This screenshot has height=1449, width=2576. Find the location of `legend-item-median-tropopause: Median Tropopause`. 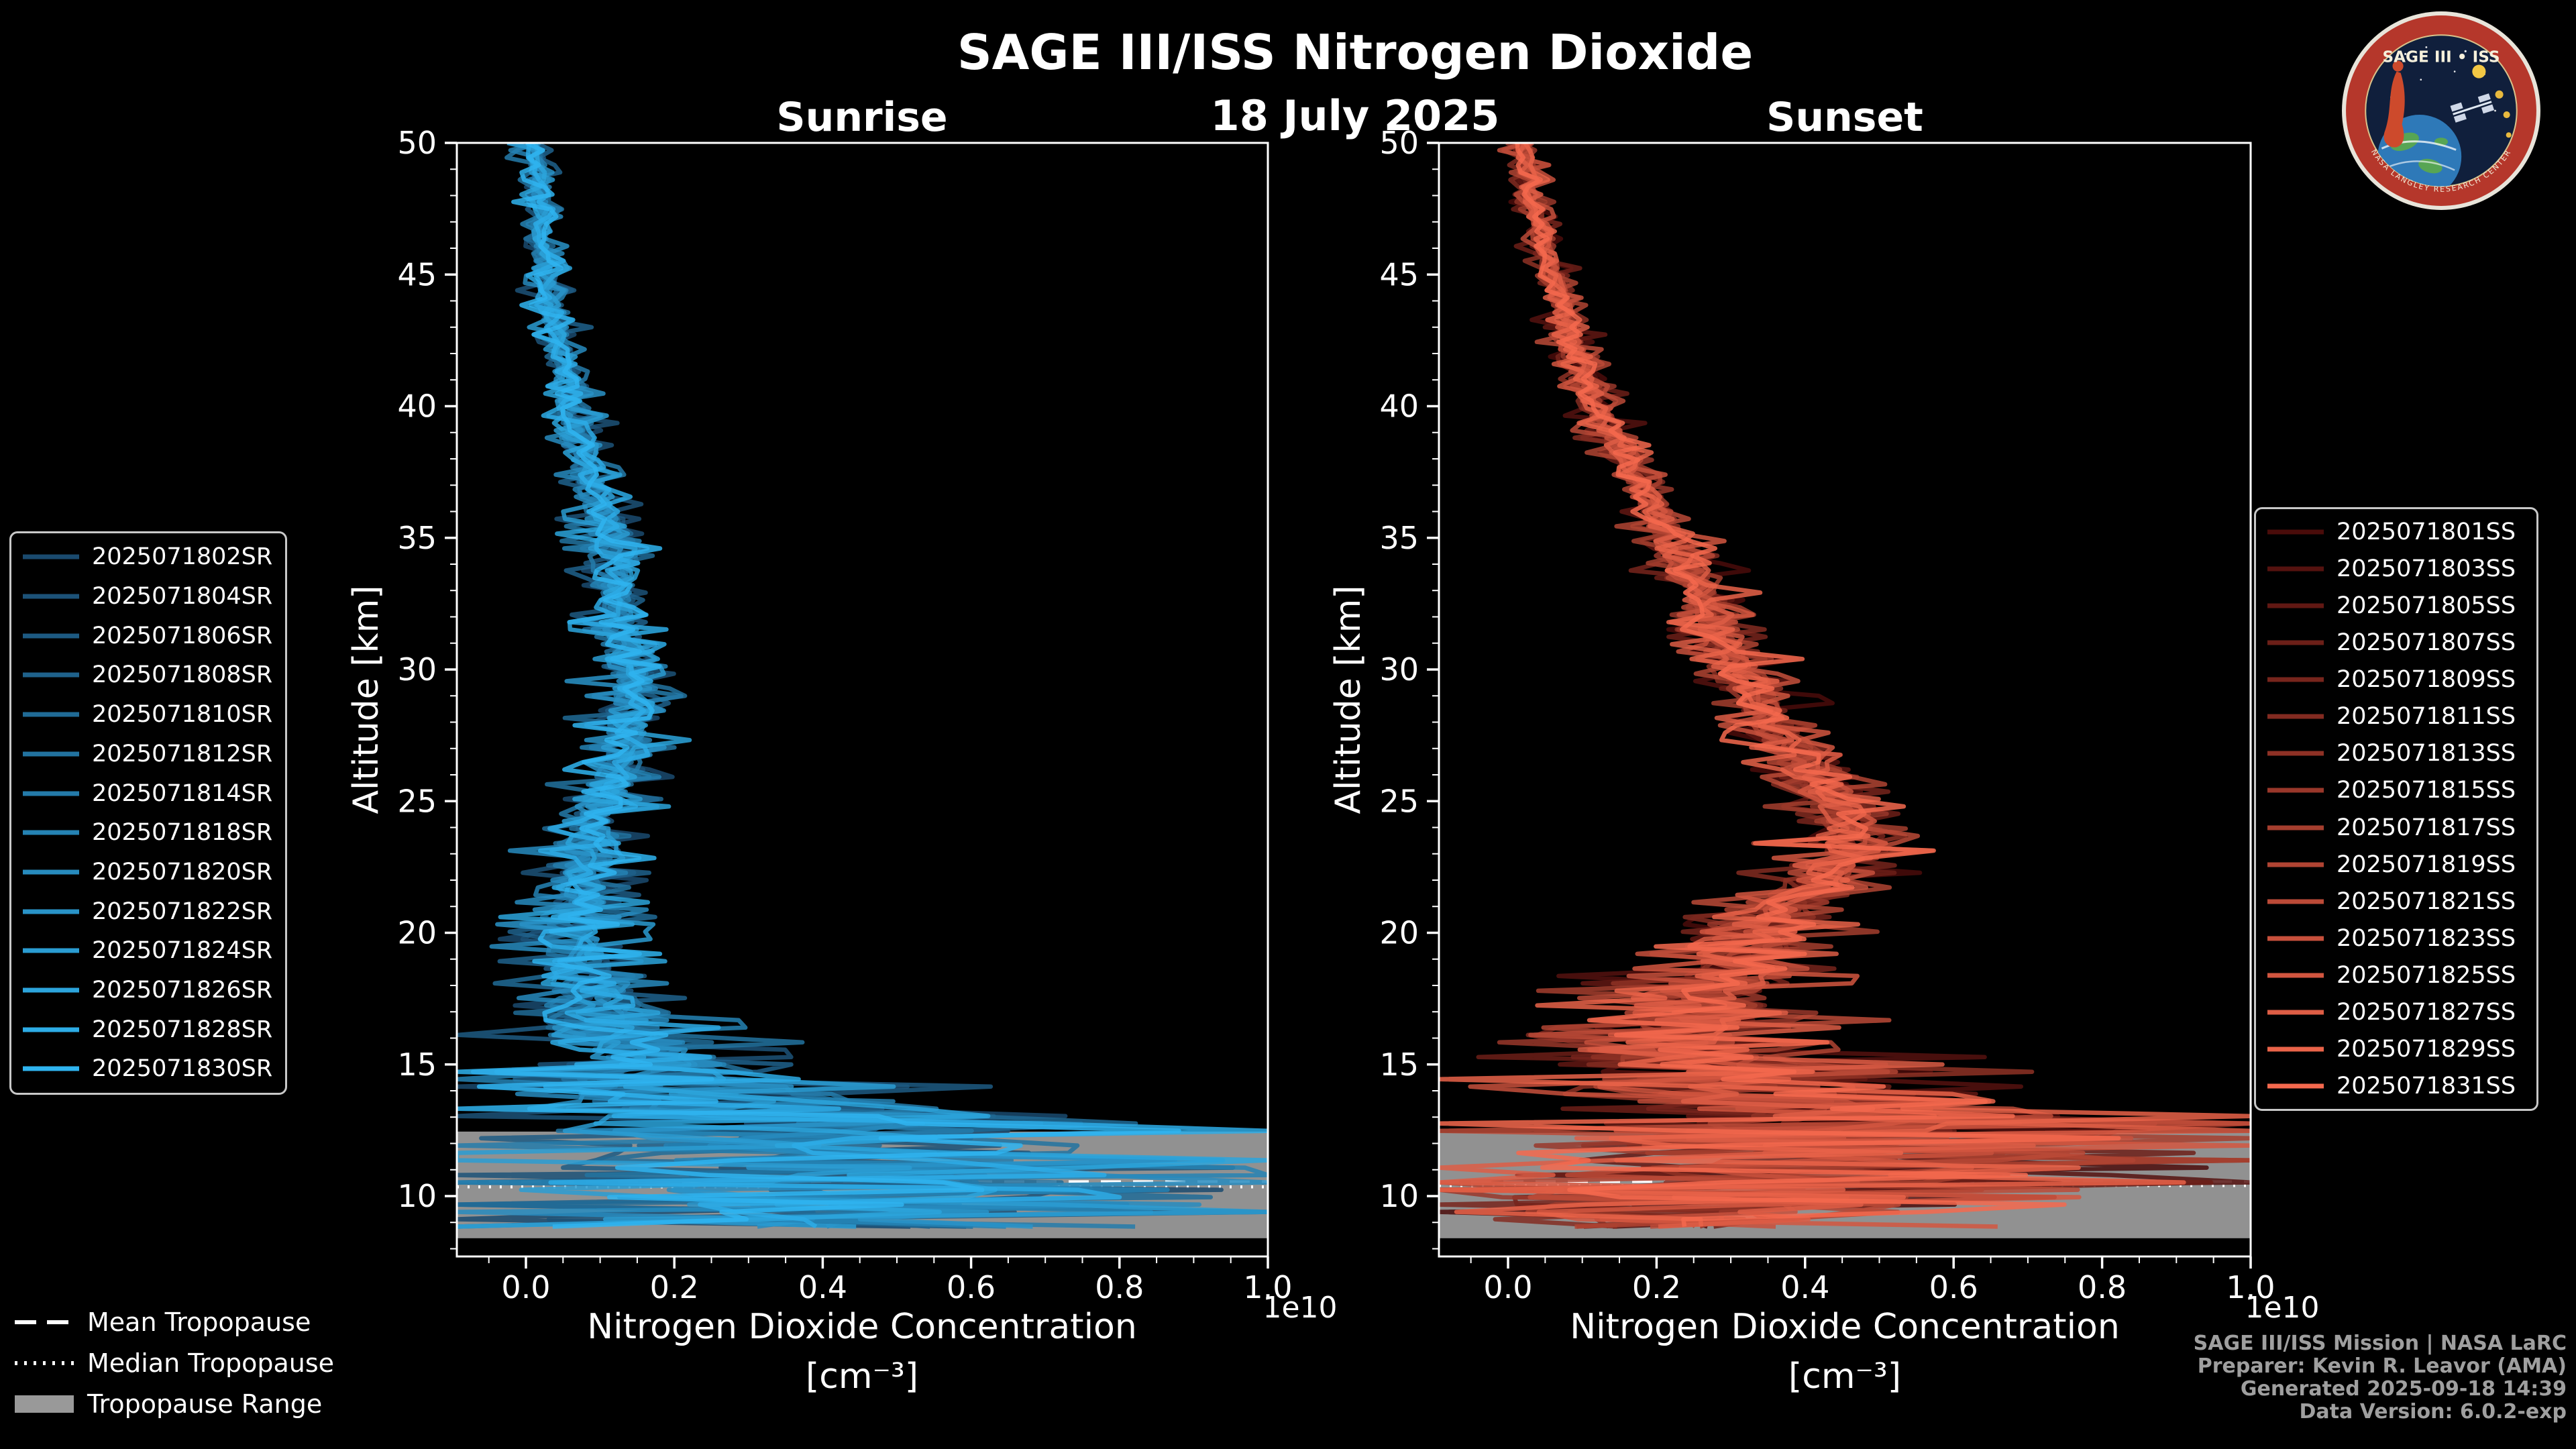

legend-item-median-tropopause: Median Tropopause is located at coordinates (173, 1363).